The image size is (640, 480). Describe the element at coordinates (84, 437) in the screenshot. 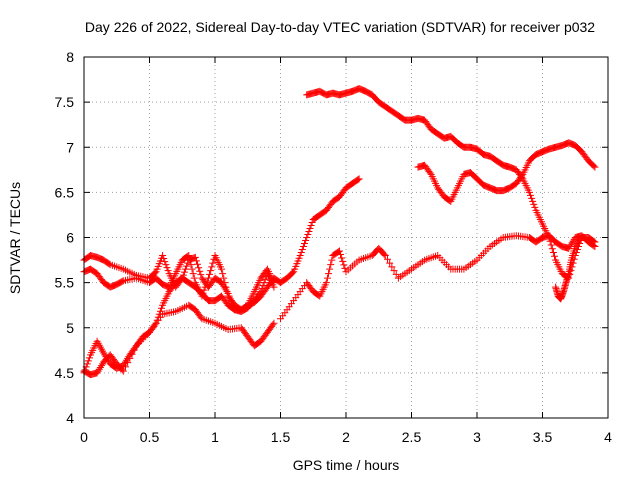

I see `x-tick-label: 0` at that location.